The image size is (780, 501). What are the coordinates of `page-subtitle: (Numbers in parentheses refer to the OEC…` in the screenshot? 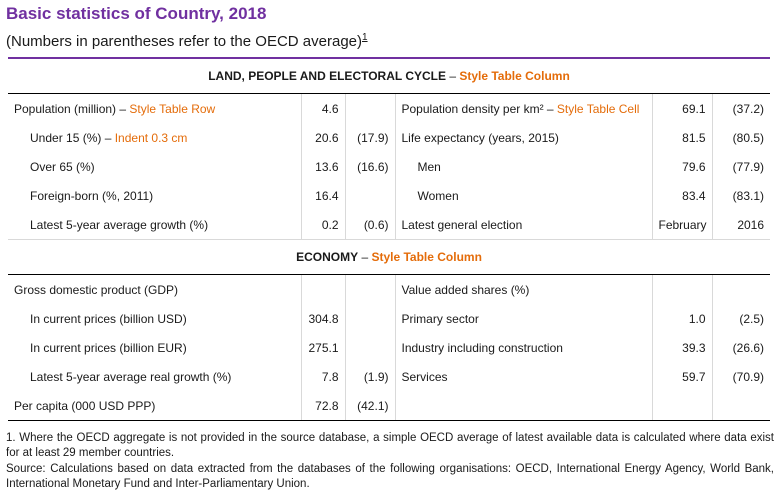 It's located at (187, 41).